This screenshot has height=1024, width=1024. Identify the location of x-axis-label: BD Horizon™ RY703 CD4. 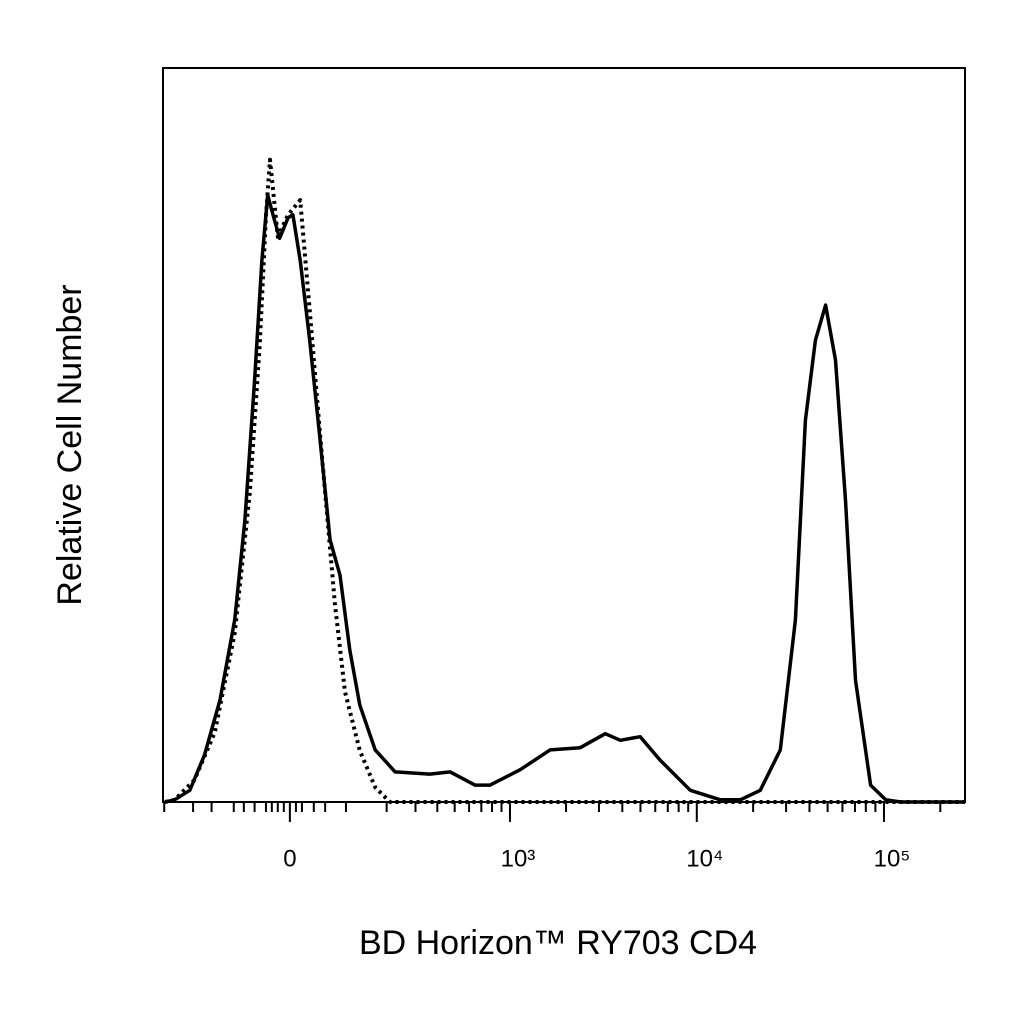
(558, 943).